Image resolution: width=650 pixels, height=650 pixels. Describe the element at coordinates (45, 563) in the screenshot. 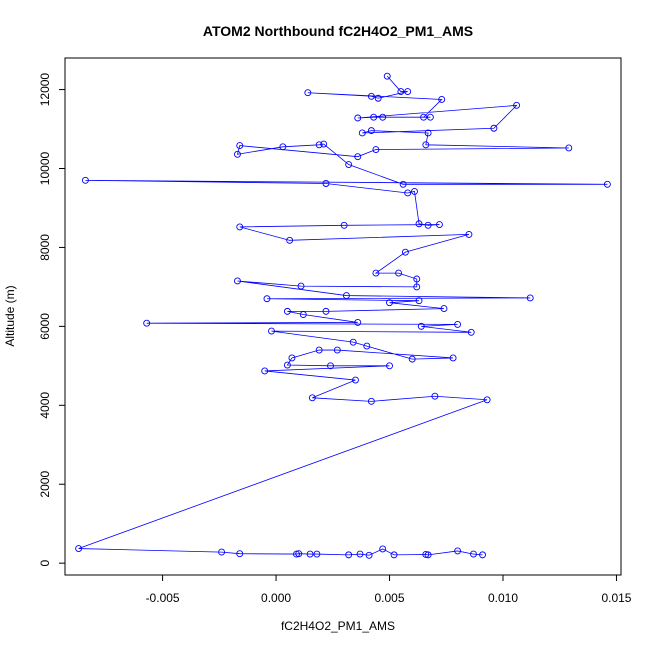

I see `y-tick-label: 0` at that location.